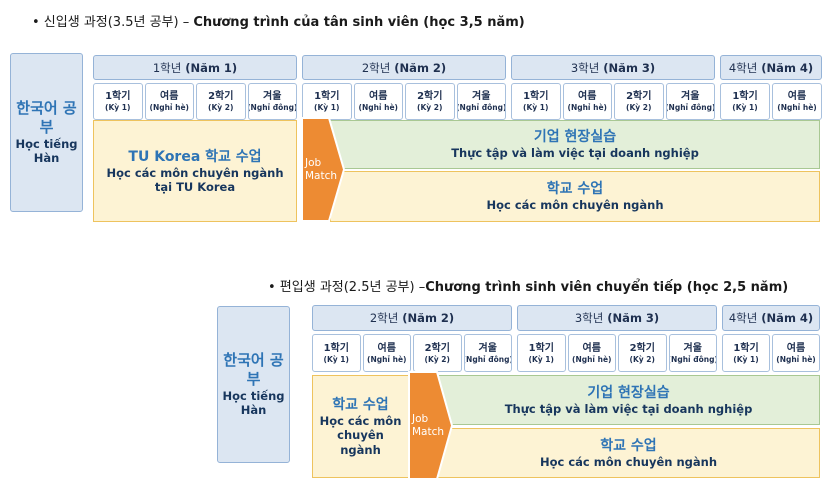 The image size is (825, 496). Describe the element at coordinates (431, 425) in the screenshot. I see `job-match-arrow-icon-transfer` at that location.